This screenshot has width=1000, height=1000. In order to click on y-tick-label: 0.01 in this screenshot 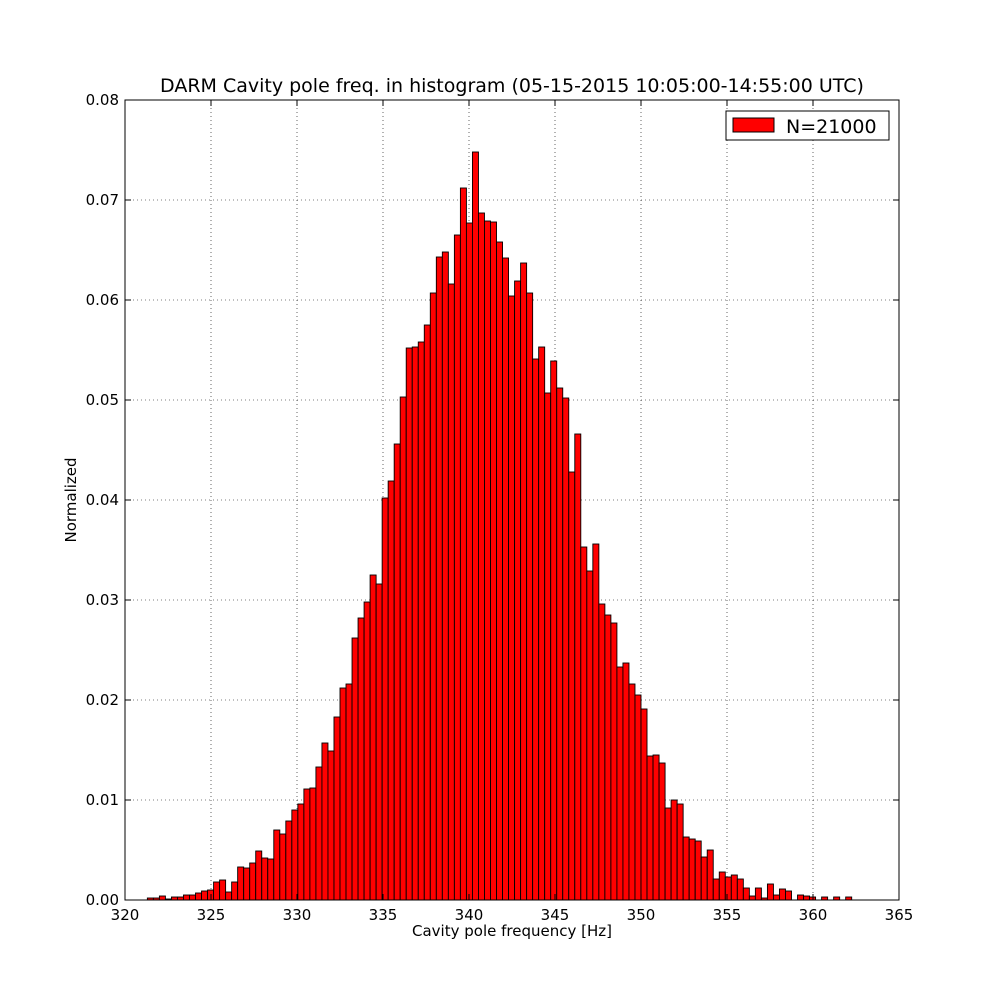, I will do `click(102, 800)`.